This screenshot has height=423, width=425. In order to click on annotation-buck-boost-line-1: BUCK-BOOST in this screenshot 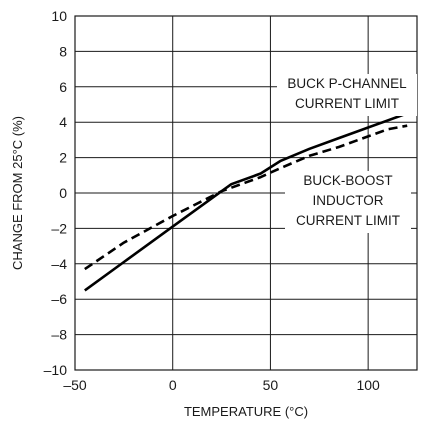, I will do `click(347, 180)`.